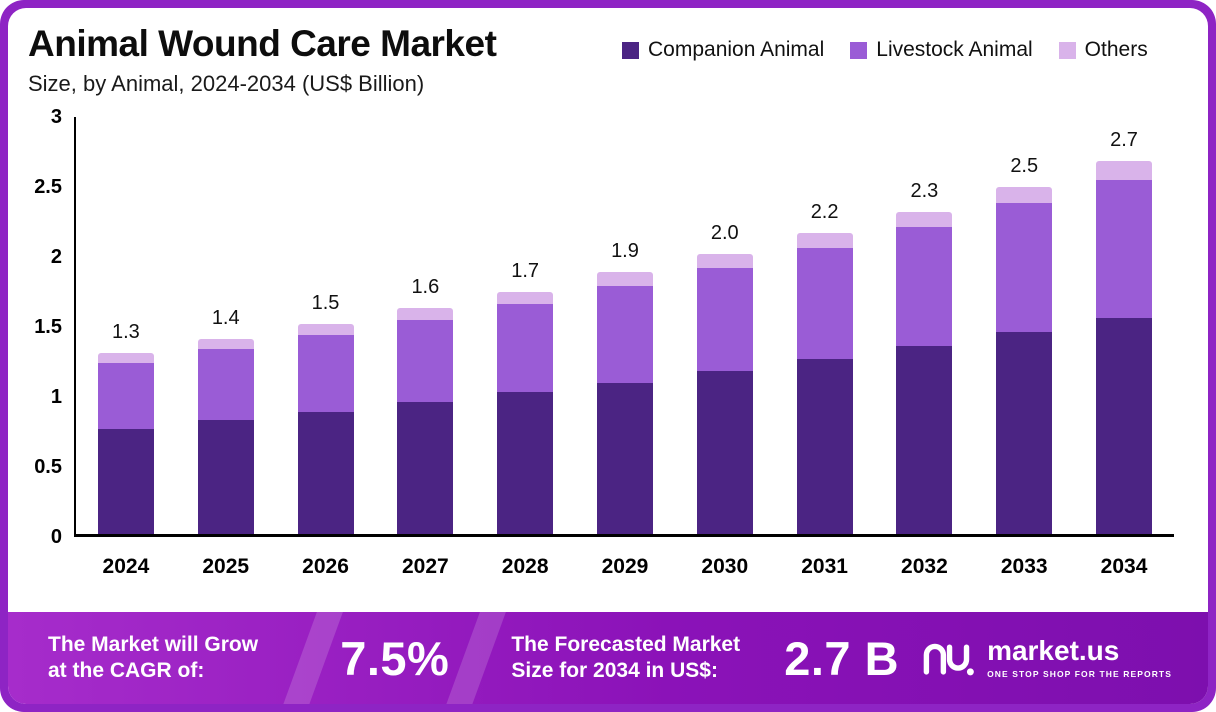 The image size is (1216, 712). I want to click on page-title: Animal Wound Care Market, so click(262, 43).